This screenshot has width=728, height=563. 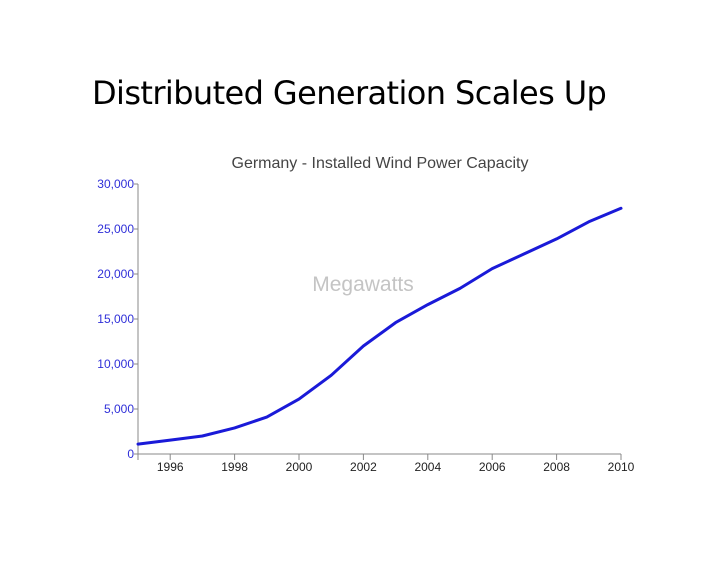 What do you see at coordinates (363, 467) in the screenshot?
I see `x-tick-label: 2002` at bounding box center [363, 467].